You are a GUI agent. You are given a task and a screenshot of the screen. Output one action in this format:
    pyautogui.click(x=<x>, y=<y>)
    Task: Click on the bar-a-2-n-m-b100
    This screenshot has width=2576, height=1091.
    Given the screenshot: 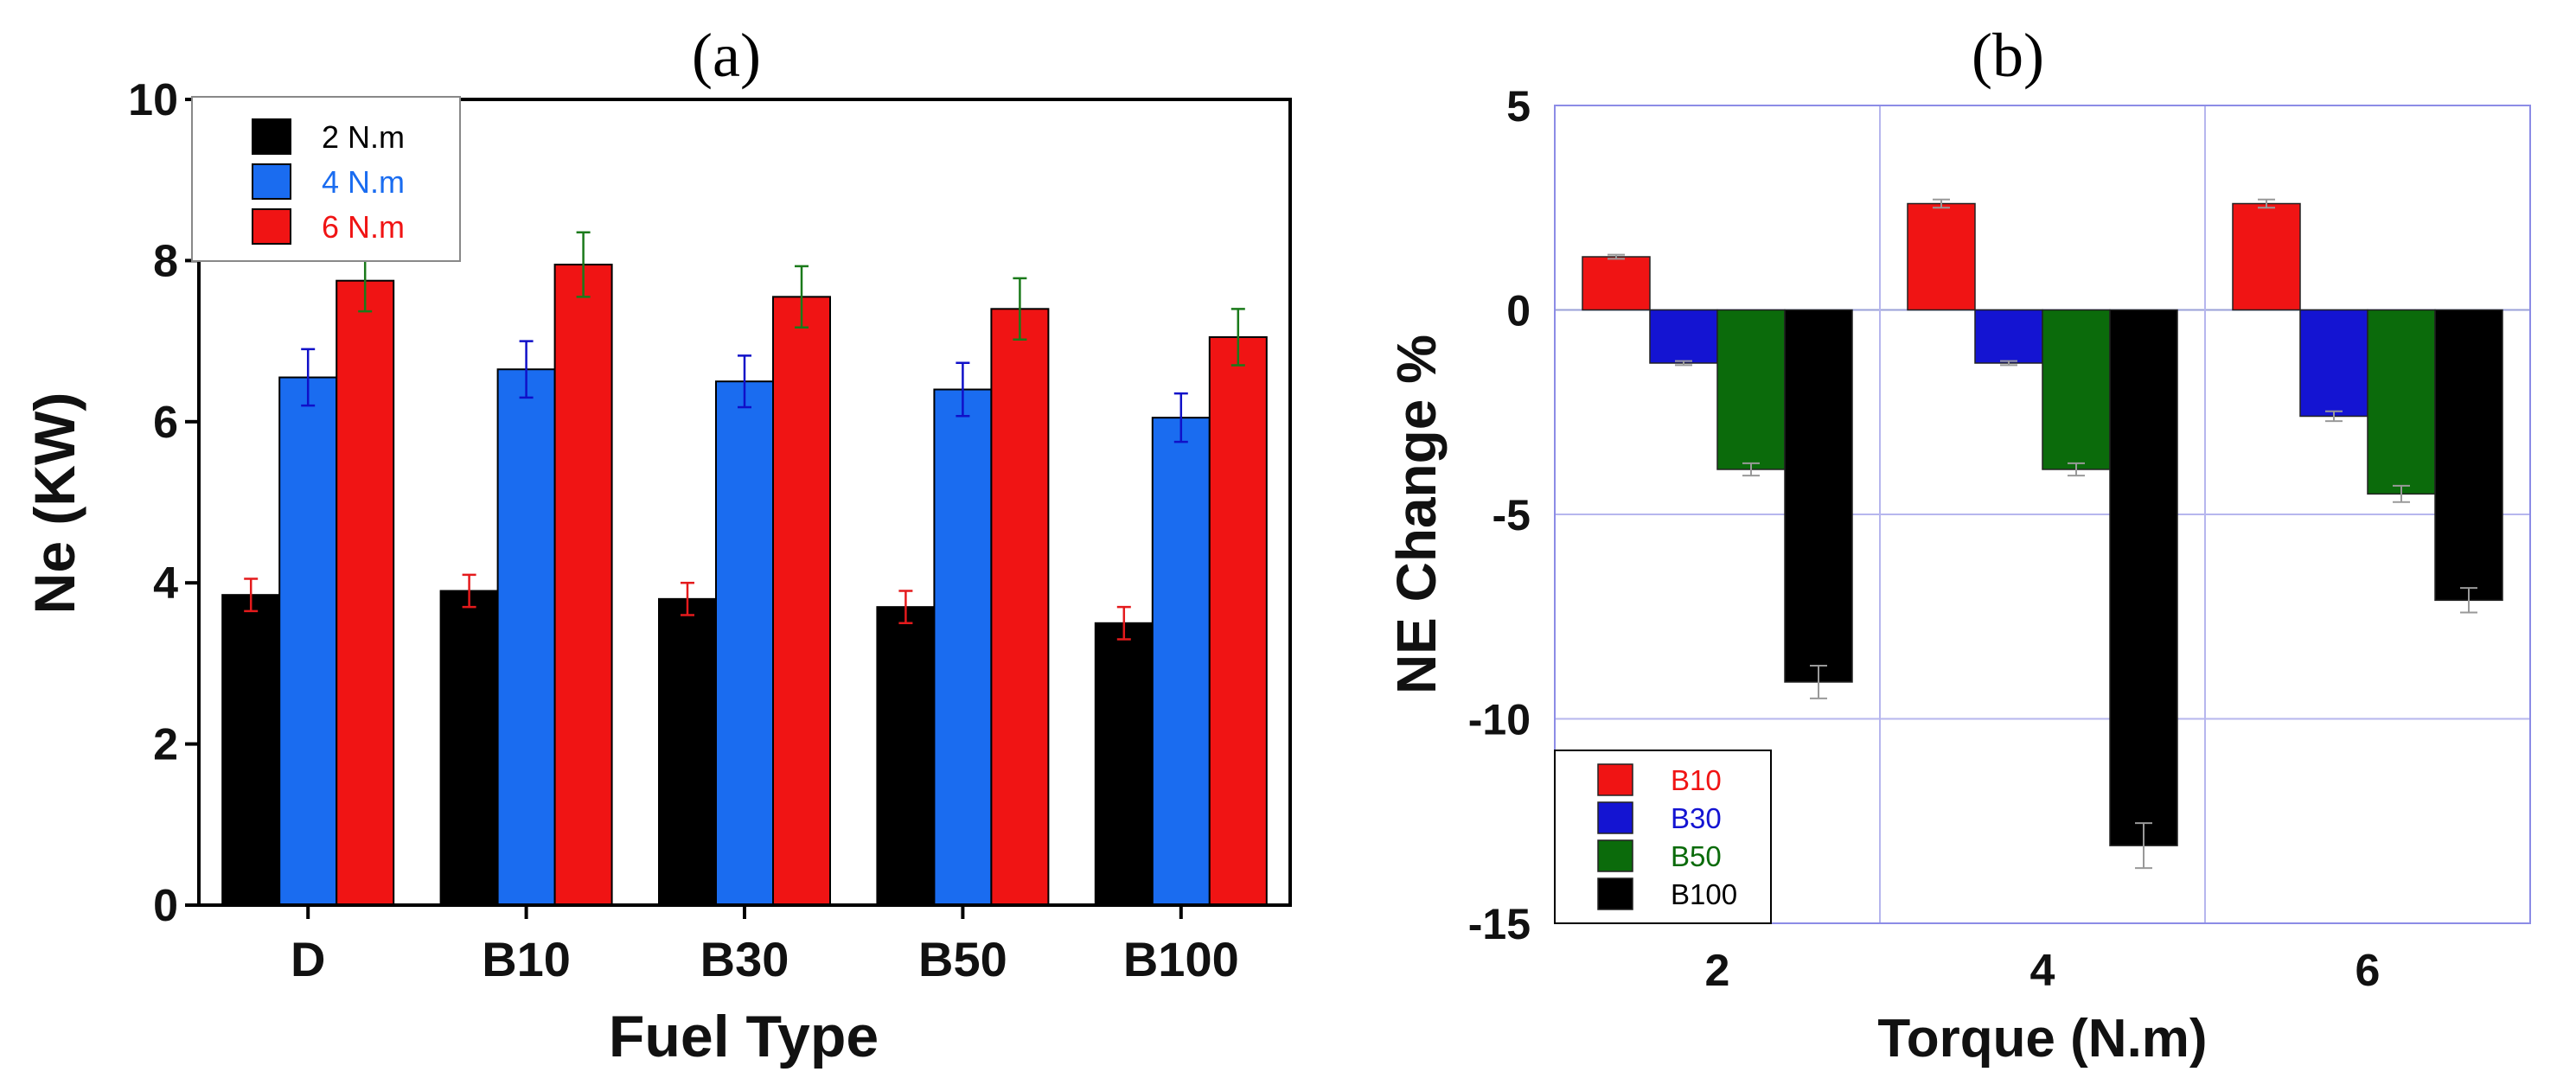 What is the action you would take?
    pyautogui.click(x=1124, y=764)
    